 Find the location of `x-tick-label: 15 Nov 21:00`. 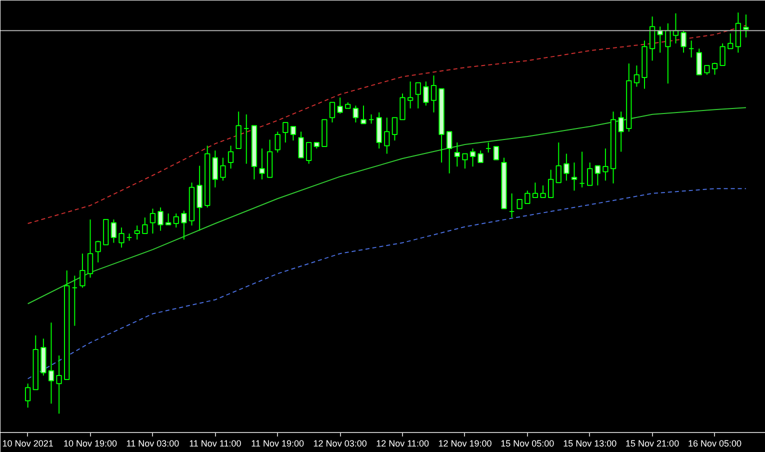

x-tick-label: 15 Nov 21:00 is located at coordinates (653, 443).